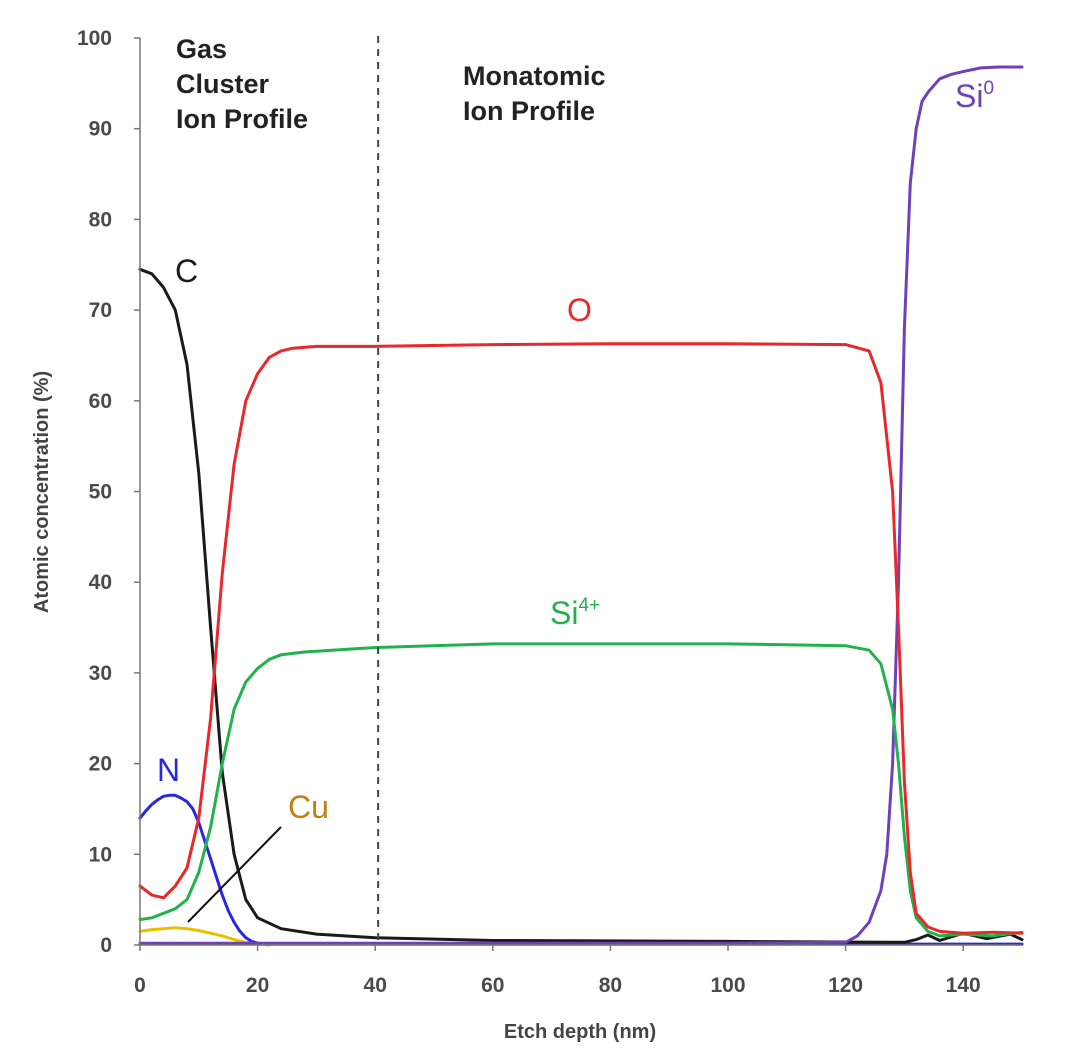 The image size is (1080, 1059). Describe the element at coordinates (969, 96) in the screenshot. I see `series-label-si0-text: Si` at that location.